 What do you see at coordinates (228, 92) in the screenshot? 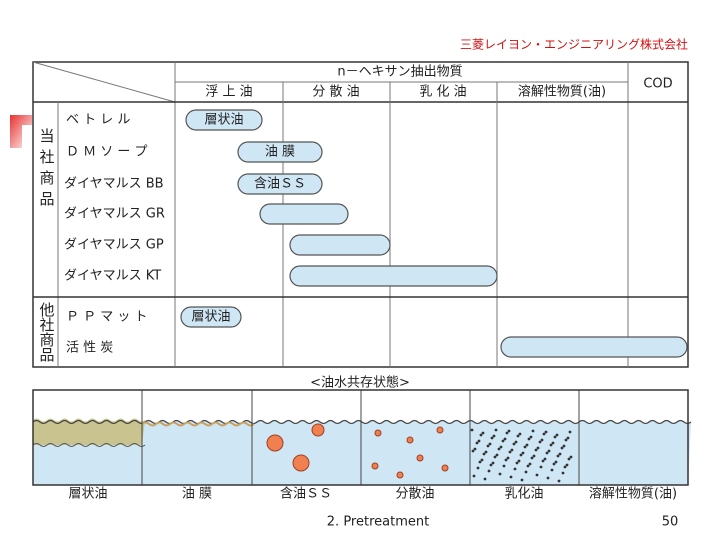
I see `header-column: 浮 上 油` at bounding box center [228, 92].